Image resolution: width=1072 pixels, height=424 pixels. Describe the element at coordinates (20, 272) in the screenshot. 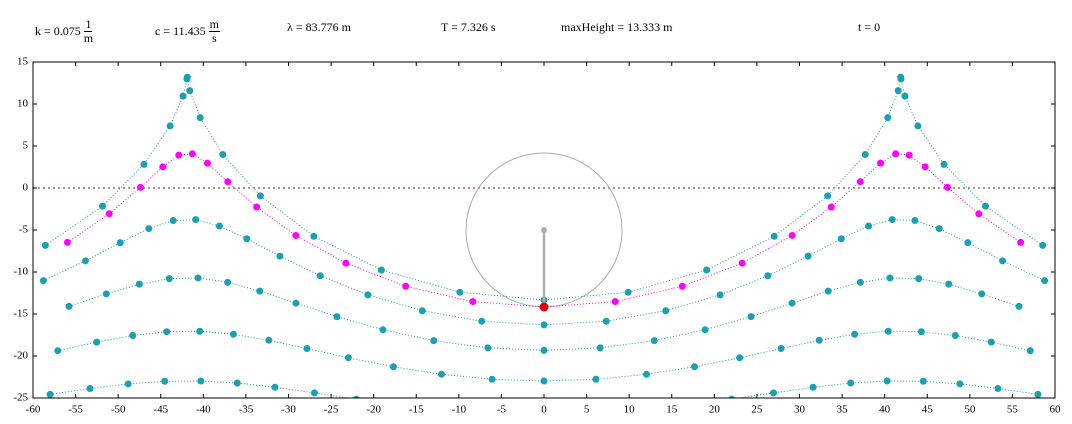

I see `y-tick-label: -10` at that location.